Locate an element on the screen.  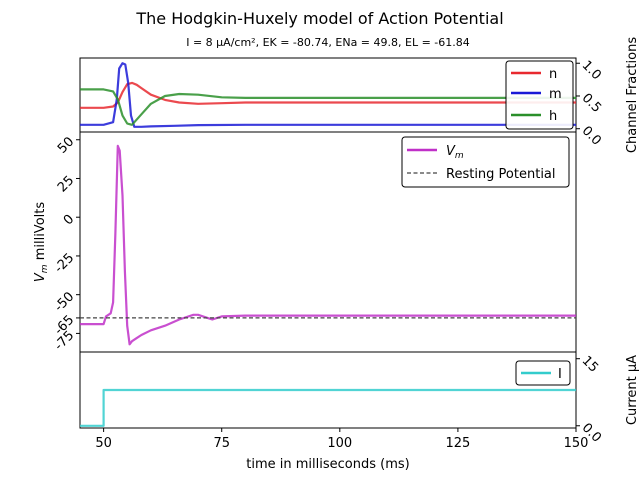
voltage-y-tick-label: 0 is located at coordinates (69, 220).